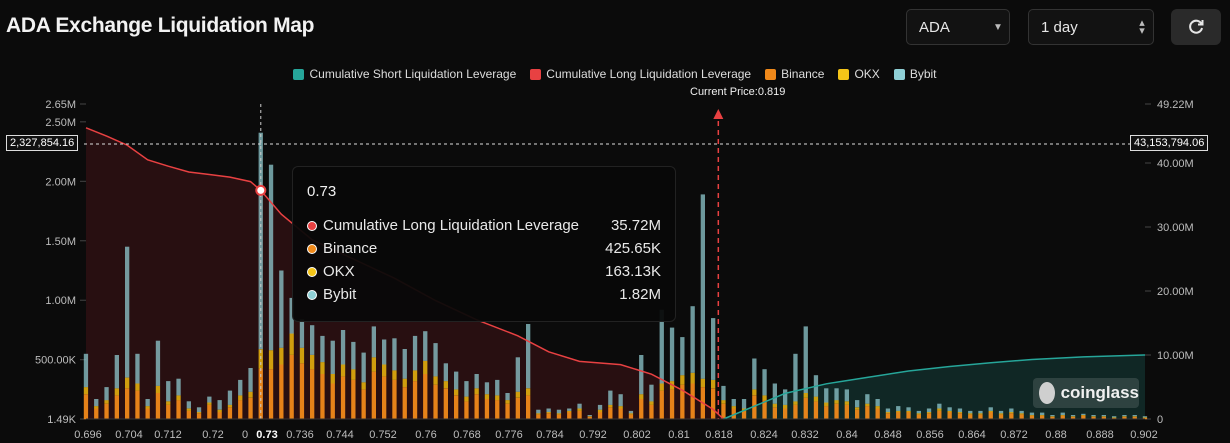  What do you see at coordinates (404, 74) in the screenshot?
I see `legend-item-short: Cumulative Short Liquidation Leverage` at bounding box center [404, 74].